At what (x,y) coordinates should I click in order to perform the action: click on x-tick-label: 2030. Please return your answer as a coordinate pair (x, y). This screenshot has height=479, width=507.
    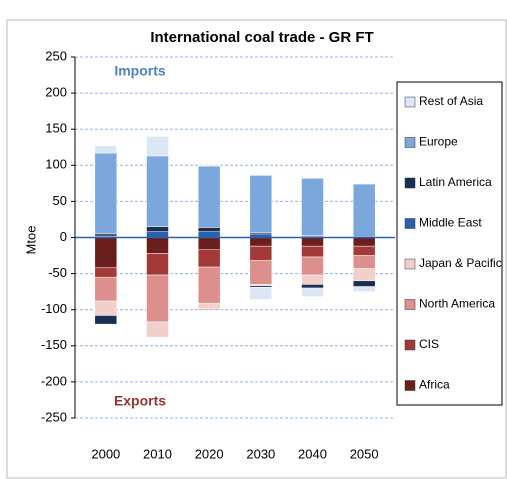
    Looking at the image, I should click on (260, 453).